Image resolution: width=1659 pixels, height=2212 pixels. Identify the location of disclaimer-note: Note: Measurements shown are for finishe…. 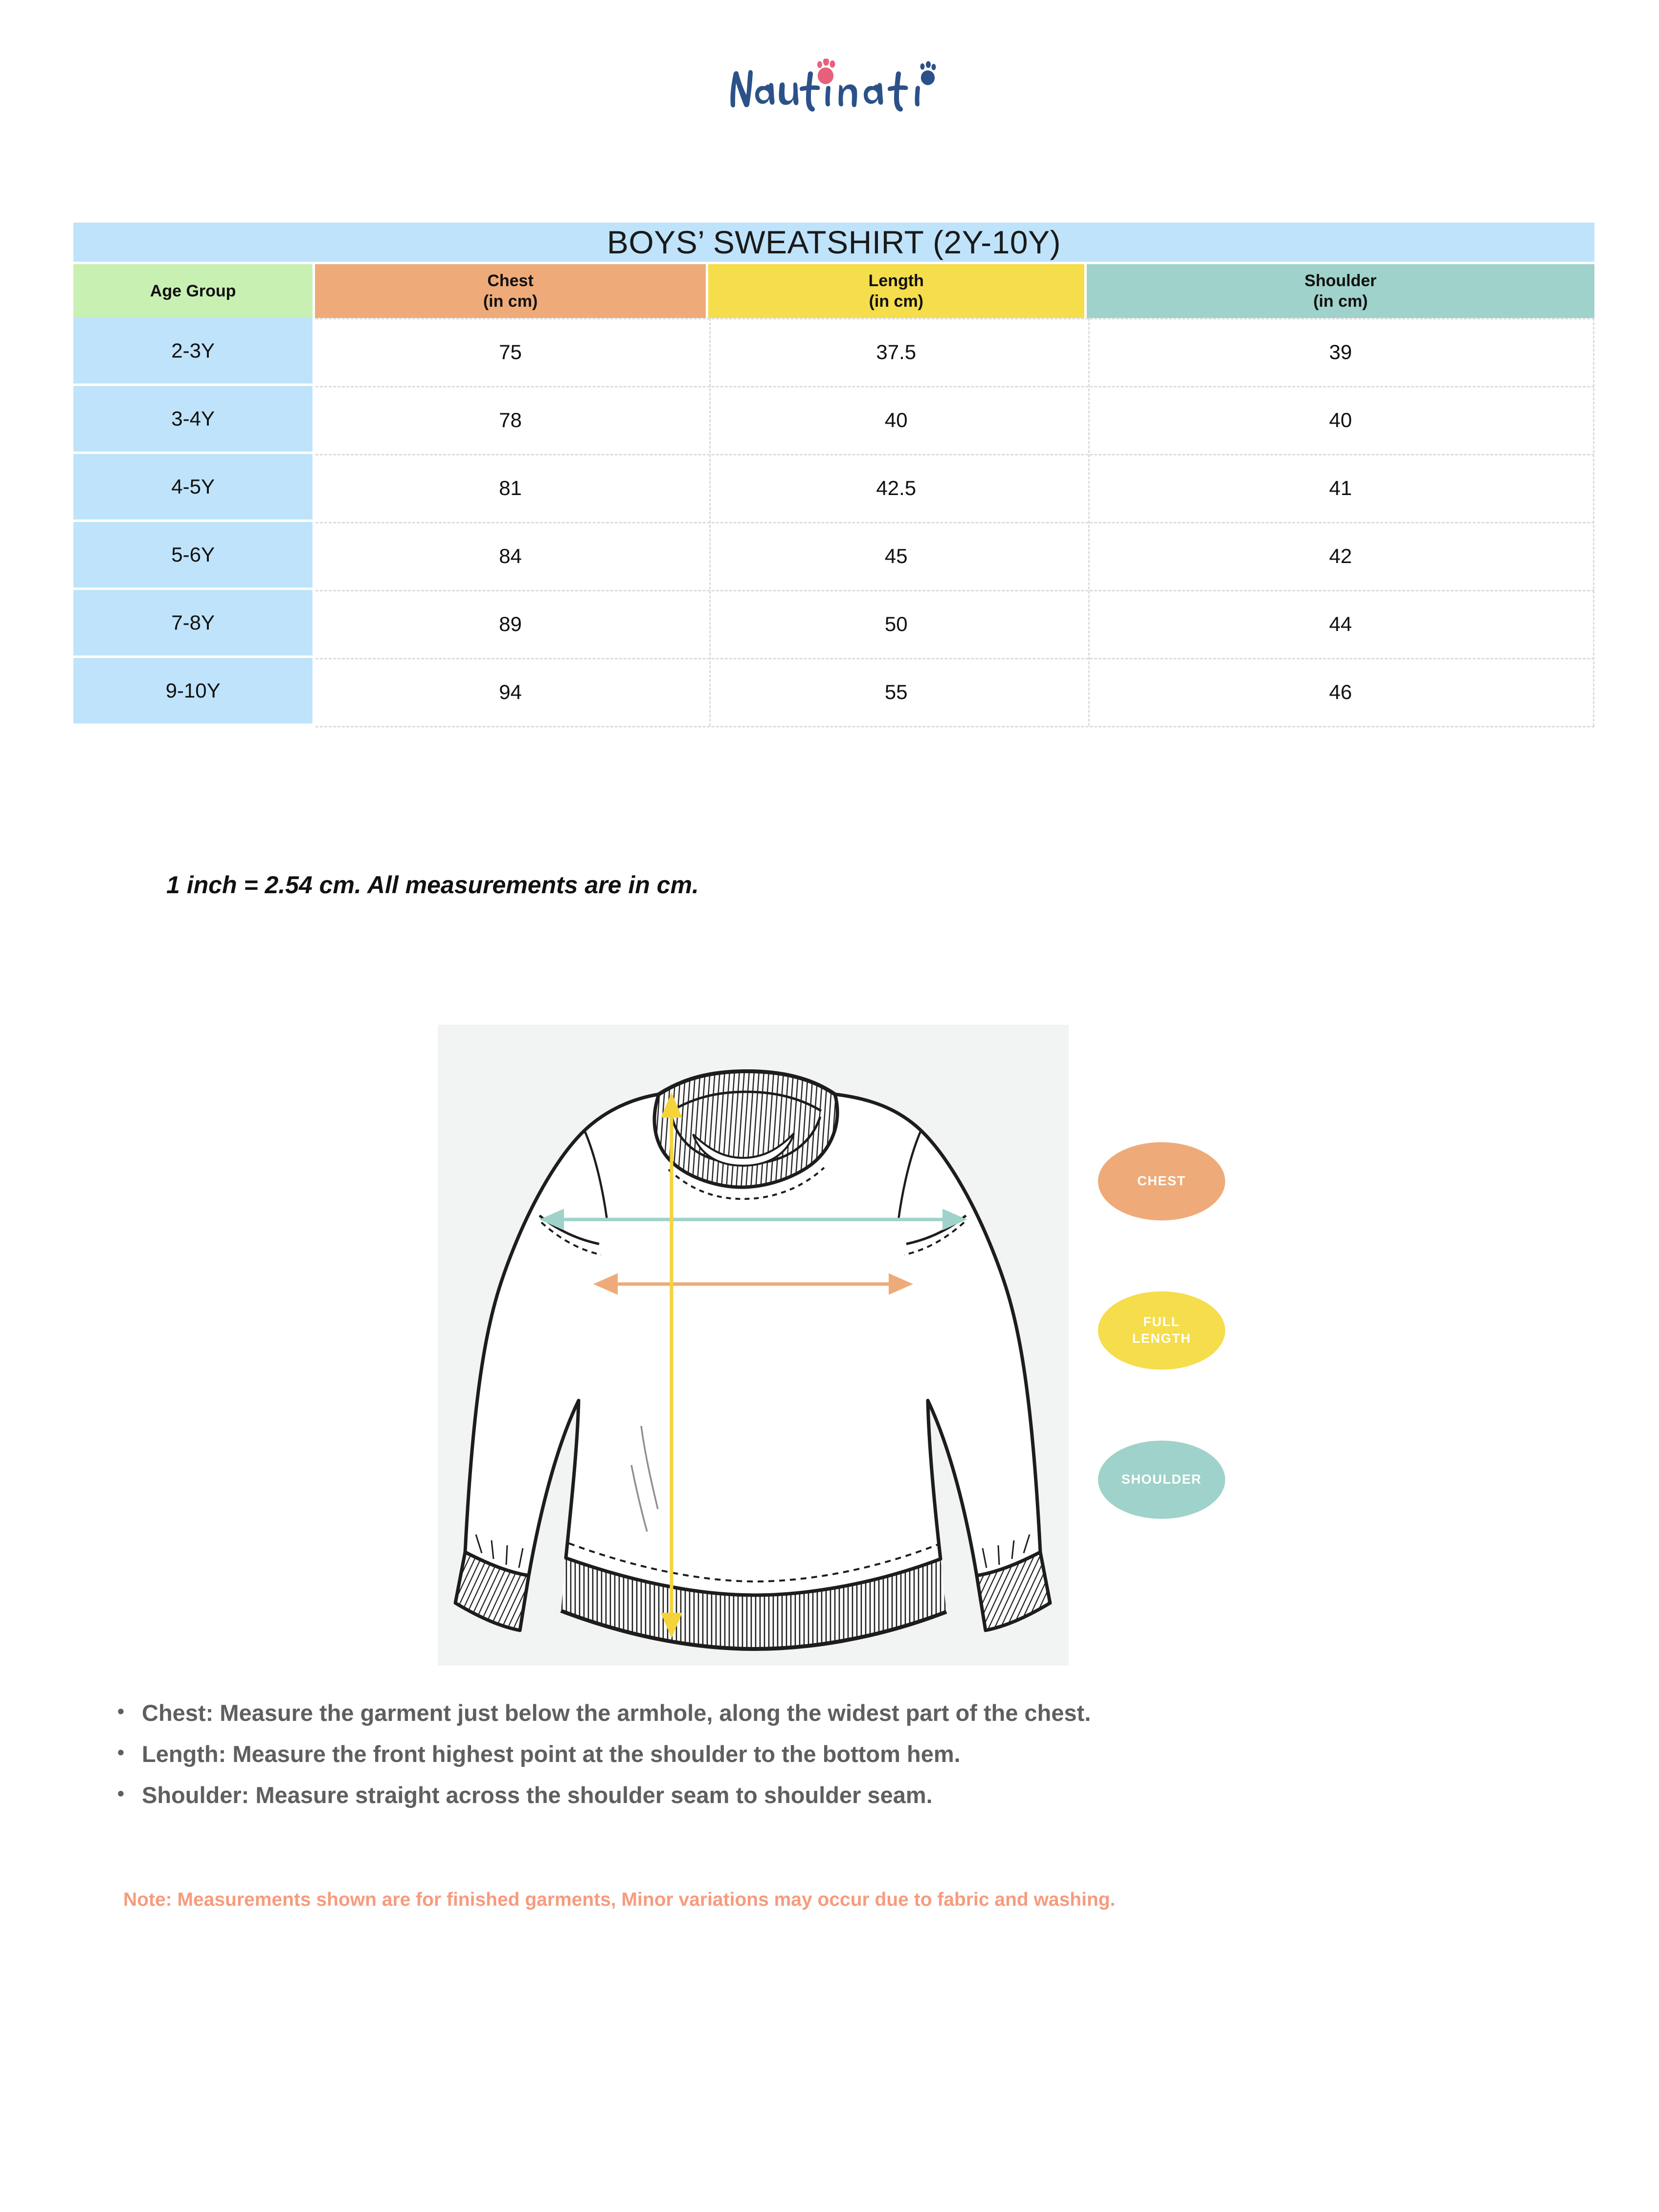
(619, 1899).